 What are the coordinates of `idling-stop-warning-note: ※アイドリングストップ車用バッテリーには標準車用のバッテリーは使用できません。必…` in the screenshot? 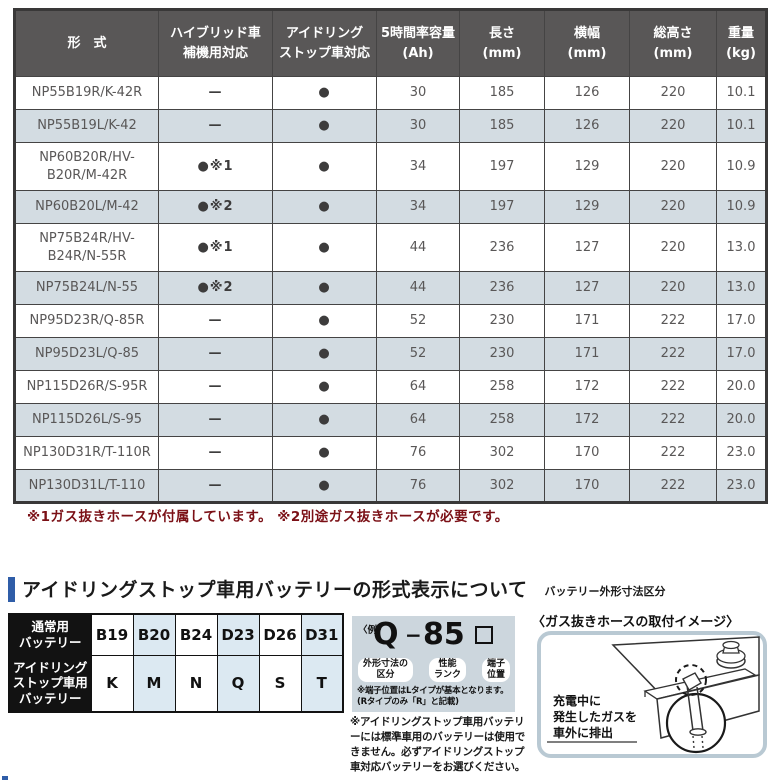 It's located at (438, 744).